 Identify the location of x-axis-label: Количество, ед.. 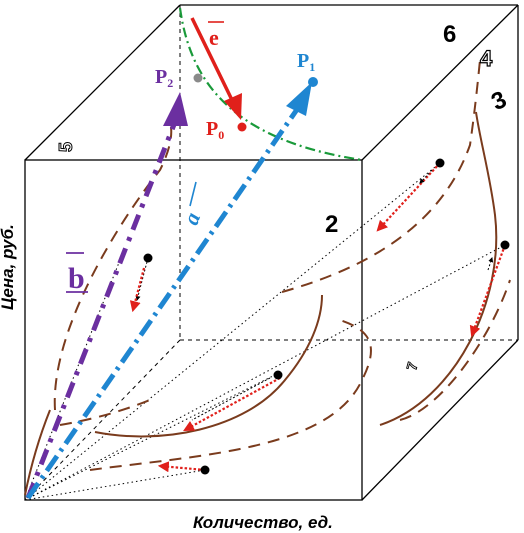
(263, 522).